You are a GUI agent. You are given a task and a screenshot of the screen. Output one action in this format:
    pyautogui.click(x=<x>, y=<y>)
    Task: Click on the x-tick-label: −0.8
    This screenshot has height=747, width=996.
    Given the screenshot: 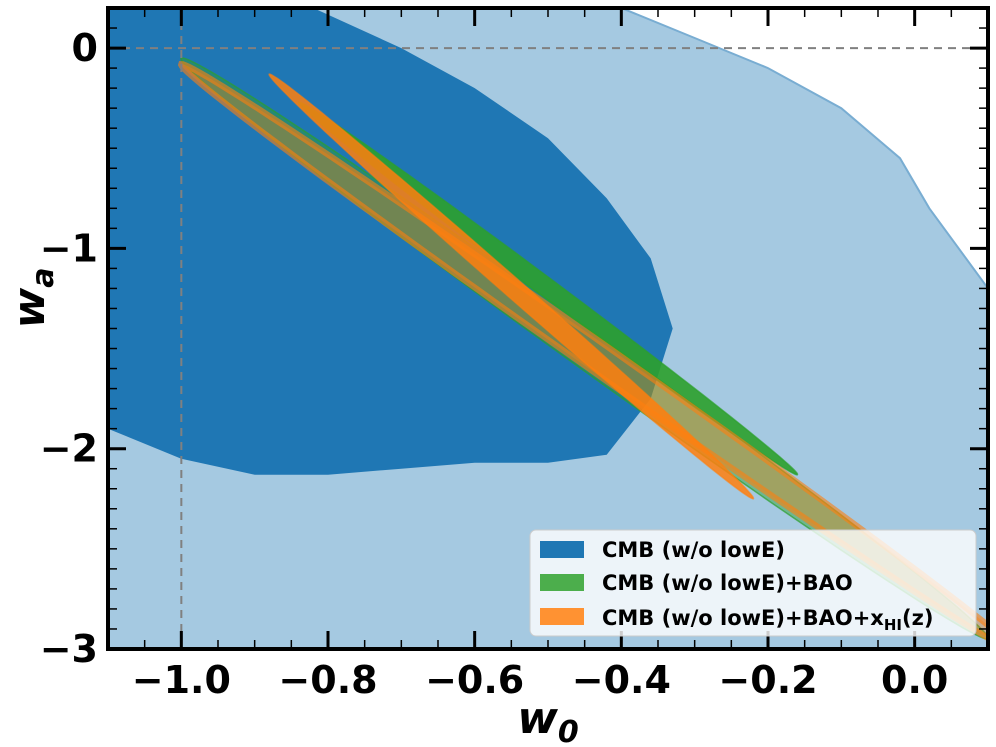 What is the action you would take?
    pyautogui.click(x=327, y=680)
    